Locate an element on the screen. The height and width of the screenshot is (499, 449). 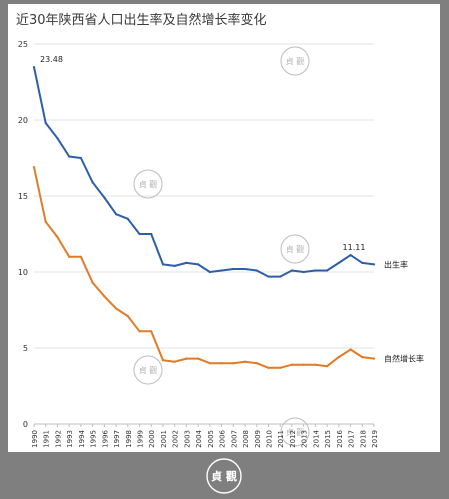
x-tick-label: 2003 is located at coordinates (187, 439).